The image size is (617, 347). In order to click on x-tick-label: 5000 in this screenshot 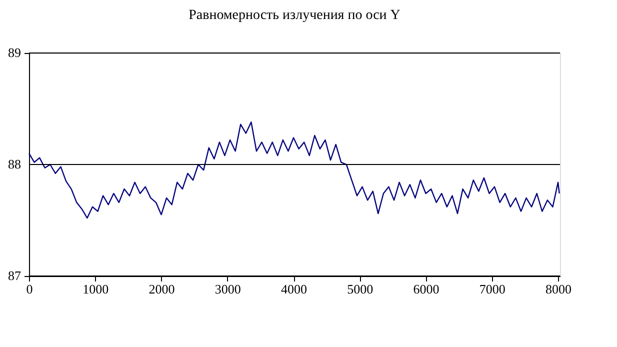, I will do `click(360, 289)`.